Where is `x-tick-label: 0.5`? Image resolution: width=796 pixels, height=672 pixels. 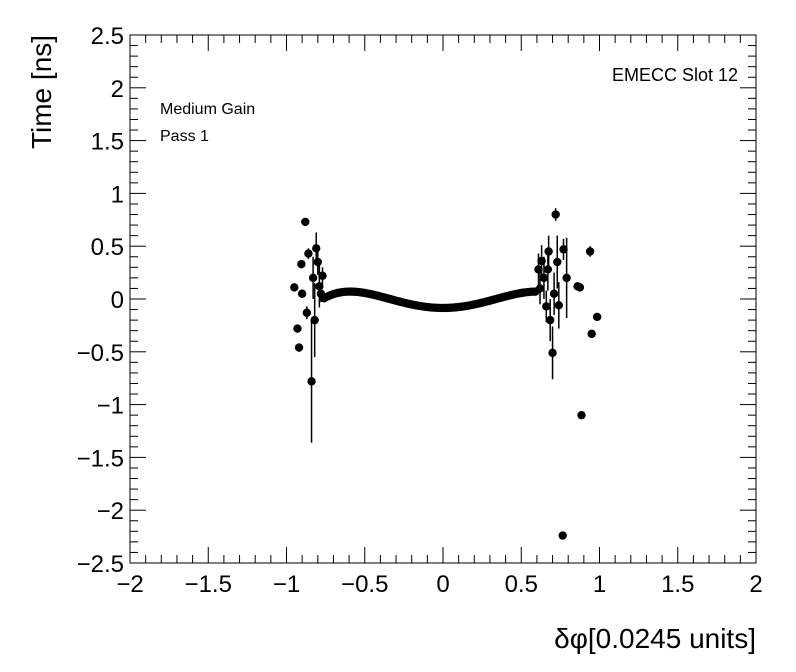
x-tick-label: 0.5 is located at coordinates (521, 584).